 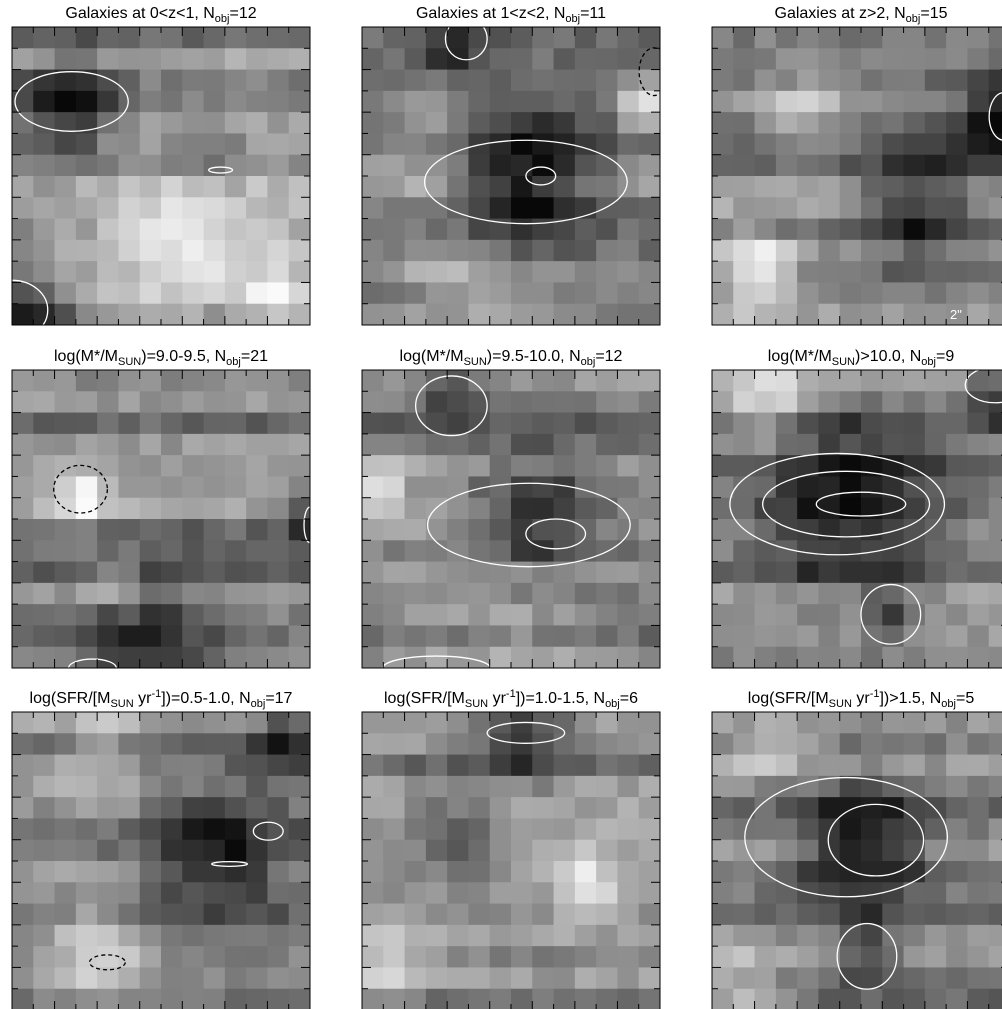 I want to click on title-part: log(SFR/[M, so click(x=70, y=698).